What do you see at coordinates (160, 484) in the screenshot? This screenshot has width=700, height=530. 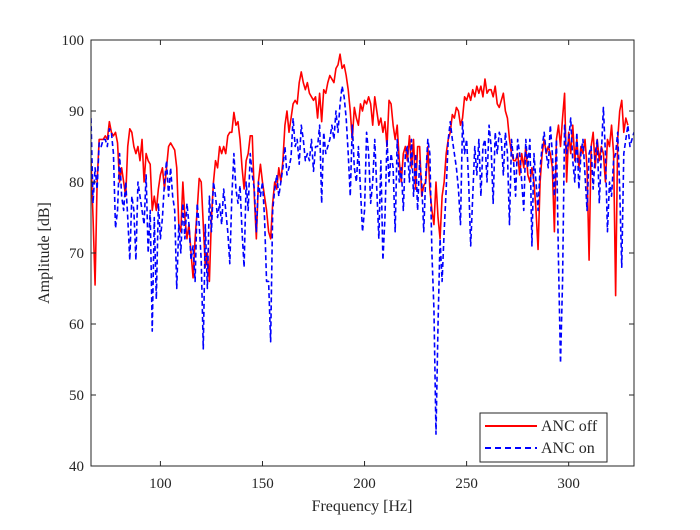 I see `x-tick-label: 100` at bounding box center [160, 484].